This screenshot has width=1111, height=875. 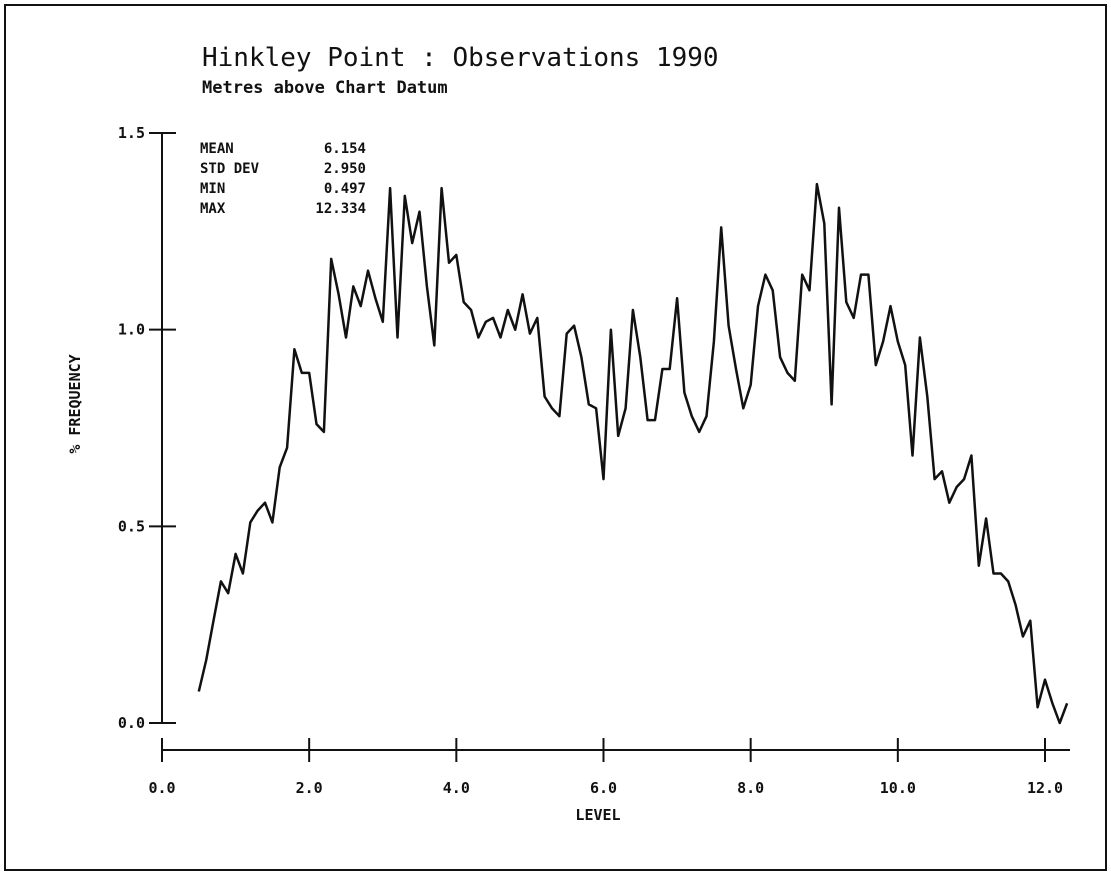 I want to click on chart-subtitle: Metres above Chart Datum, so click(x=325, y=88).